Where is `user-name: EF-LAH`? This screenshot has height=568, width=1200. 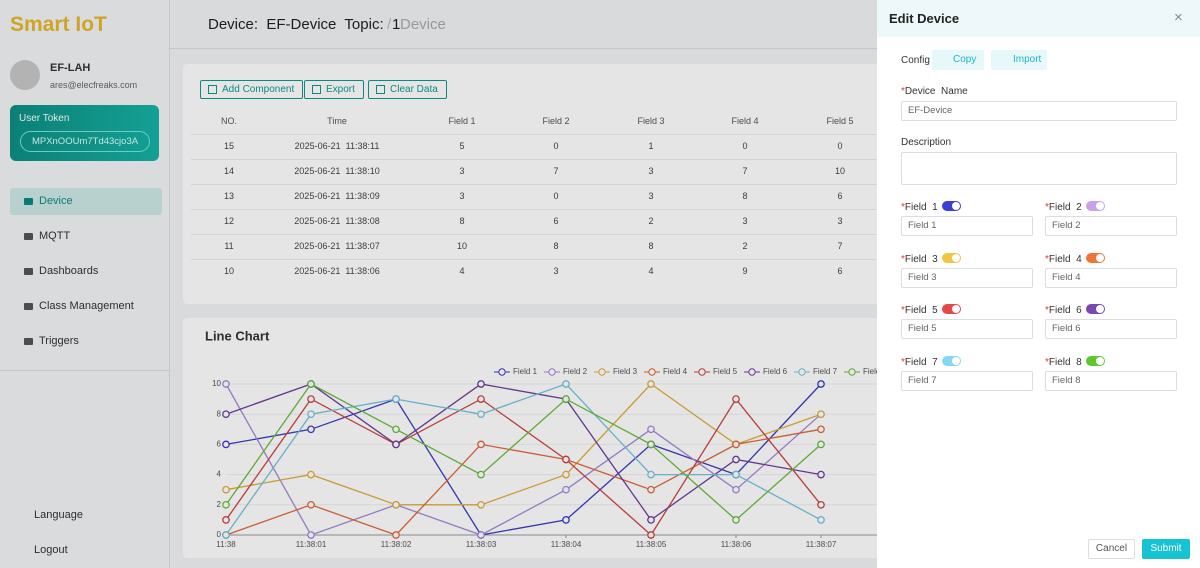 user-name: EF-LAH is located at coordinates (70, 68).